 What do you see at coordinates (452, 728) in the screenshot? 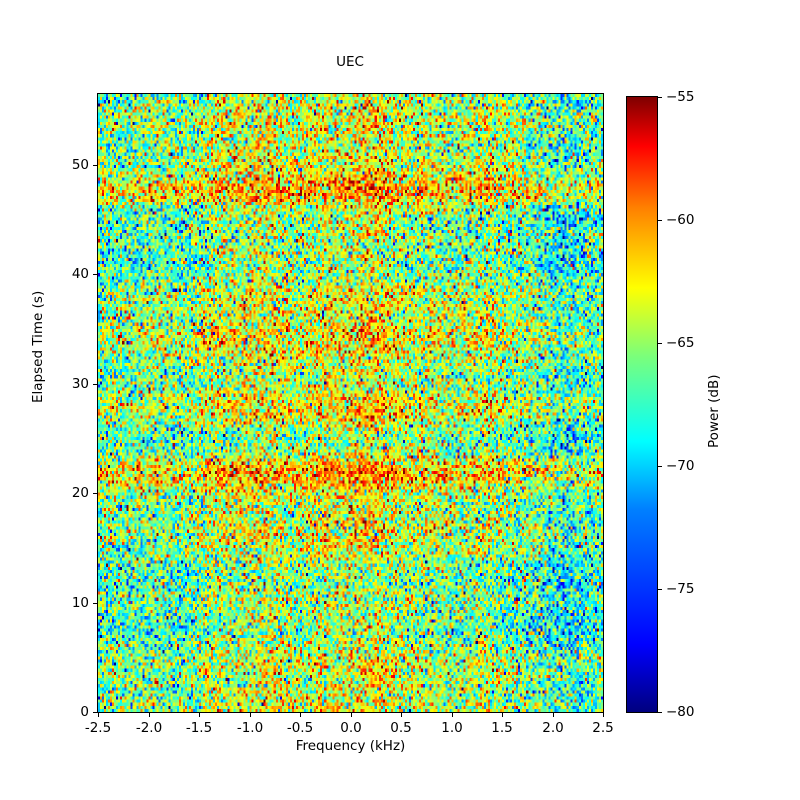
I see `x-tick-label: 1.0` at bounding box center [452, 728].